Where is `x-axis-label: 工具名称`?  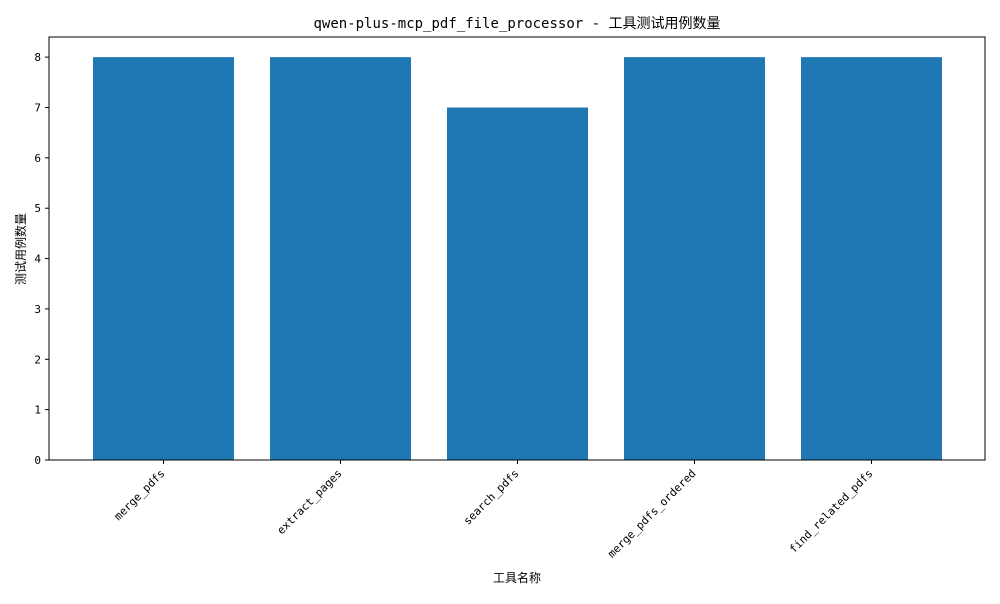
x-axis-label: 工具名称 is located at coordinates (517, 577).